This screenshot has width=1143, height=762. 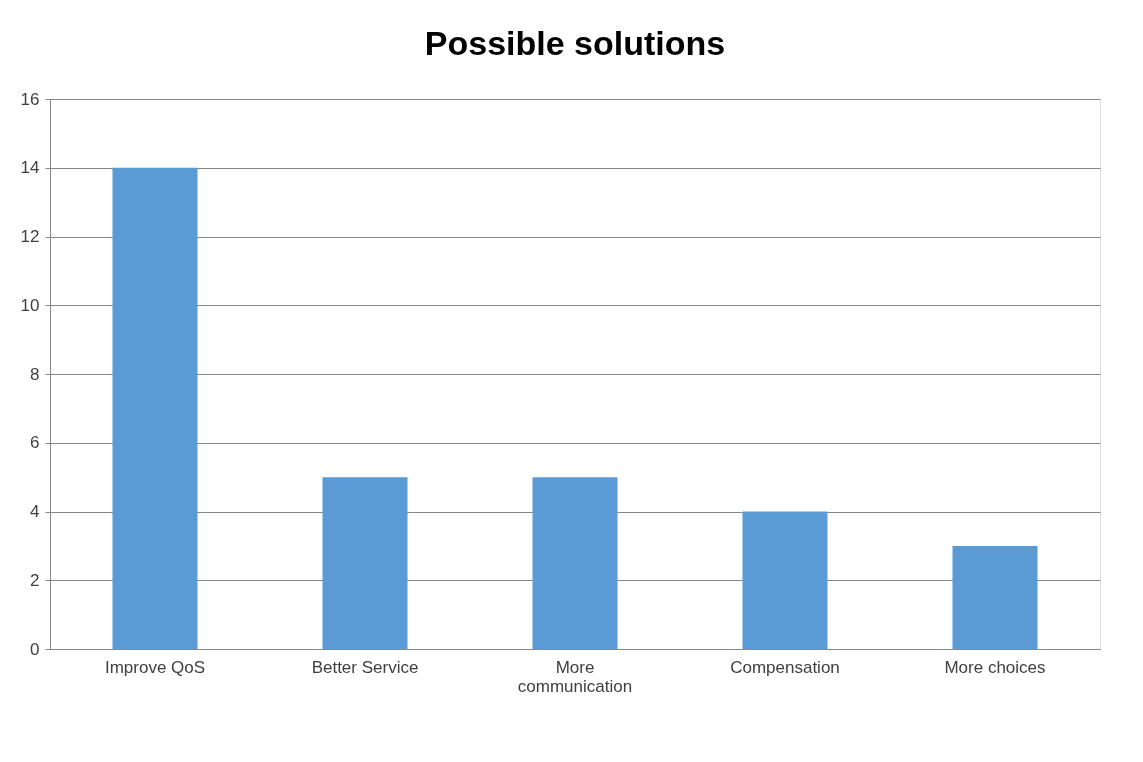 What do you see at coordinates (30, 168) in the screenshot?
I see `y-tick-label: 14` at bounding box center [30, 168].